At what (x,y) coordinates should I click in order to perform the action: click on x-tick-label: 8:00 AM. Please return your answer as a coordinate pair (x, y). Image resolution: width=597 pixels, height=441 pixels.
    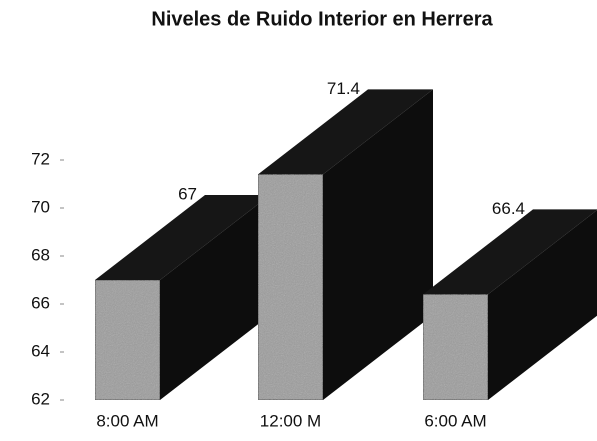
    Looking at the image, I should click on (127, 420).